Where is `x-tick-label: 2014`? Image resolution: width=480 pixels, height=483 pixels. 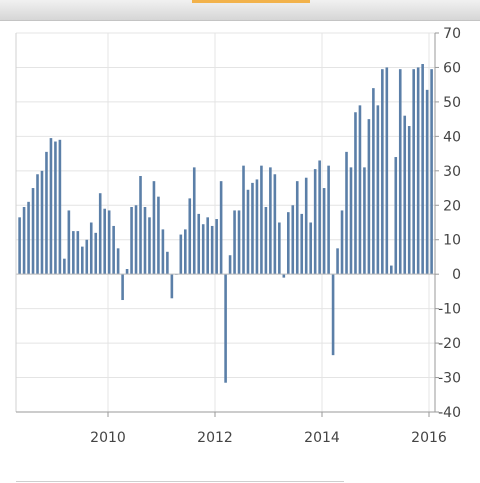
x-tick-label: 2014 is located at coordinates (322, 438).